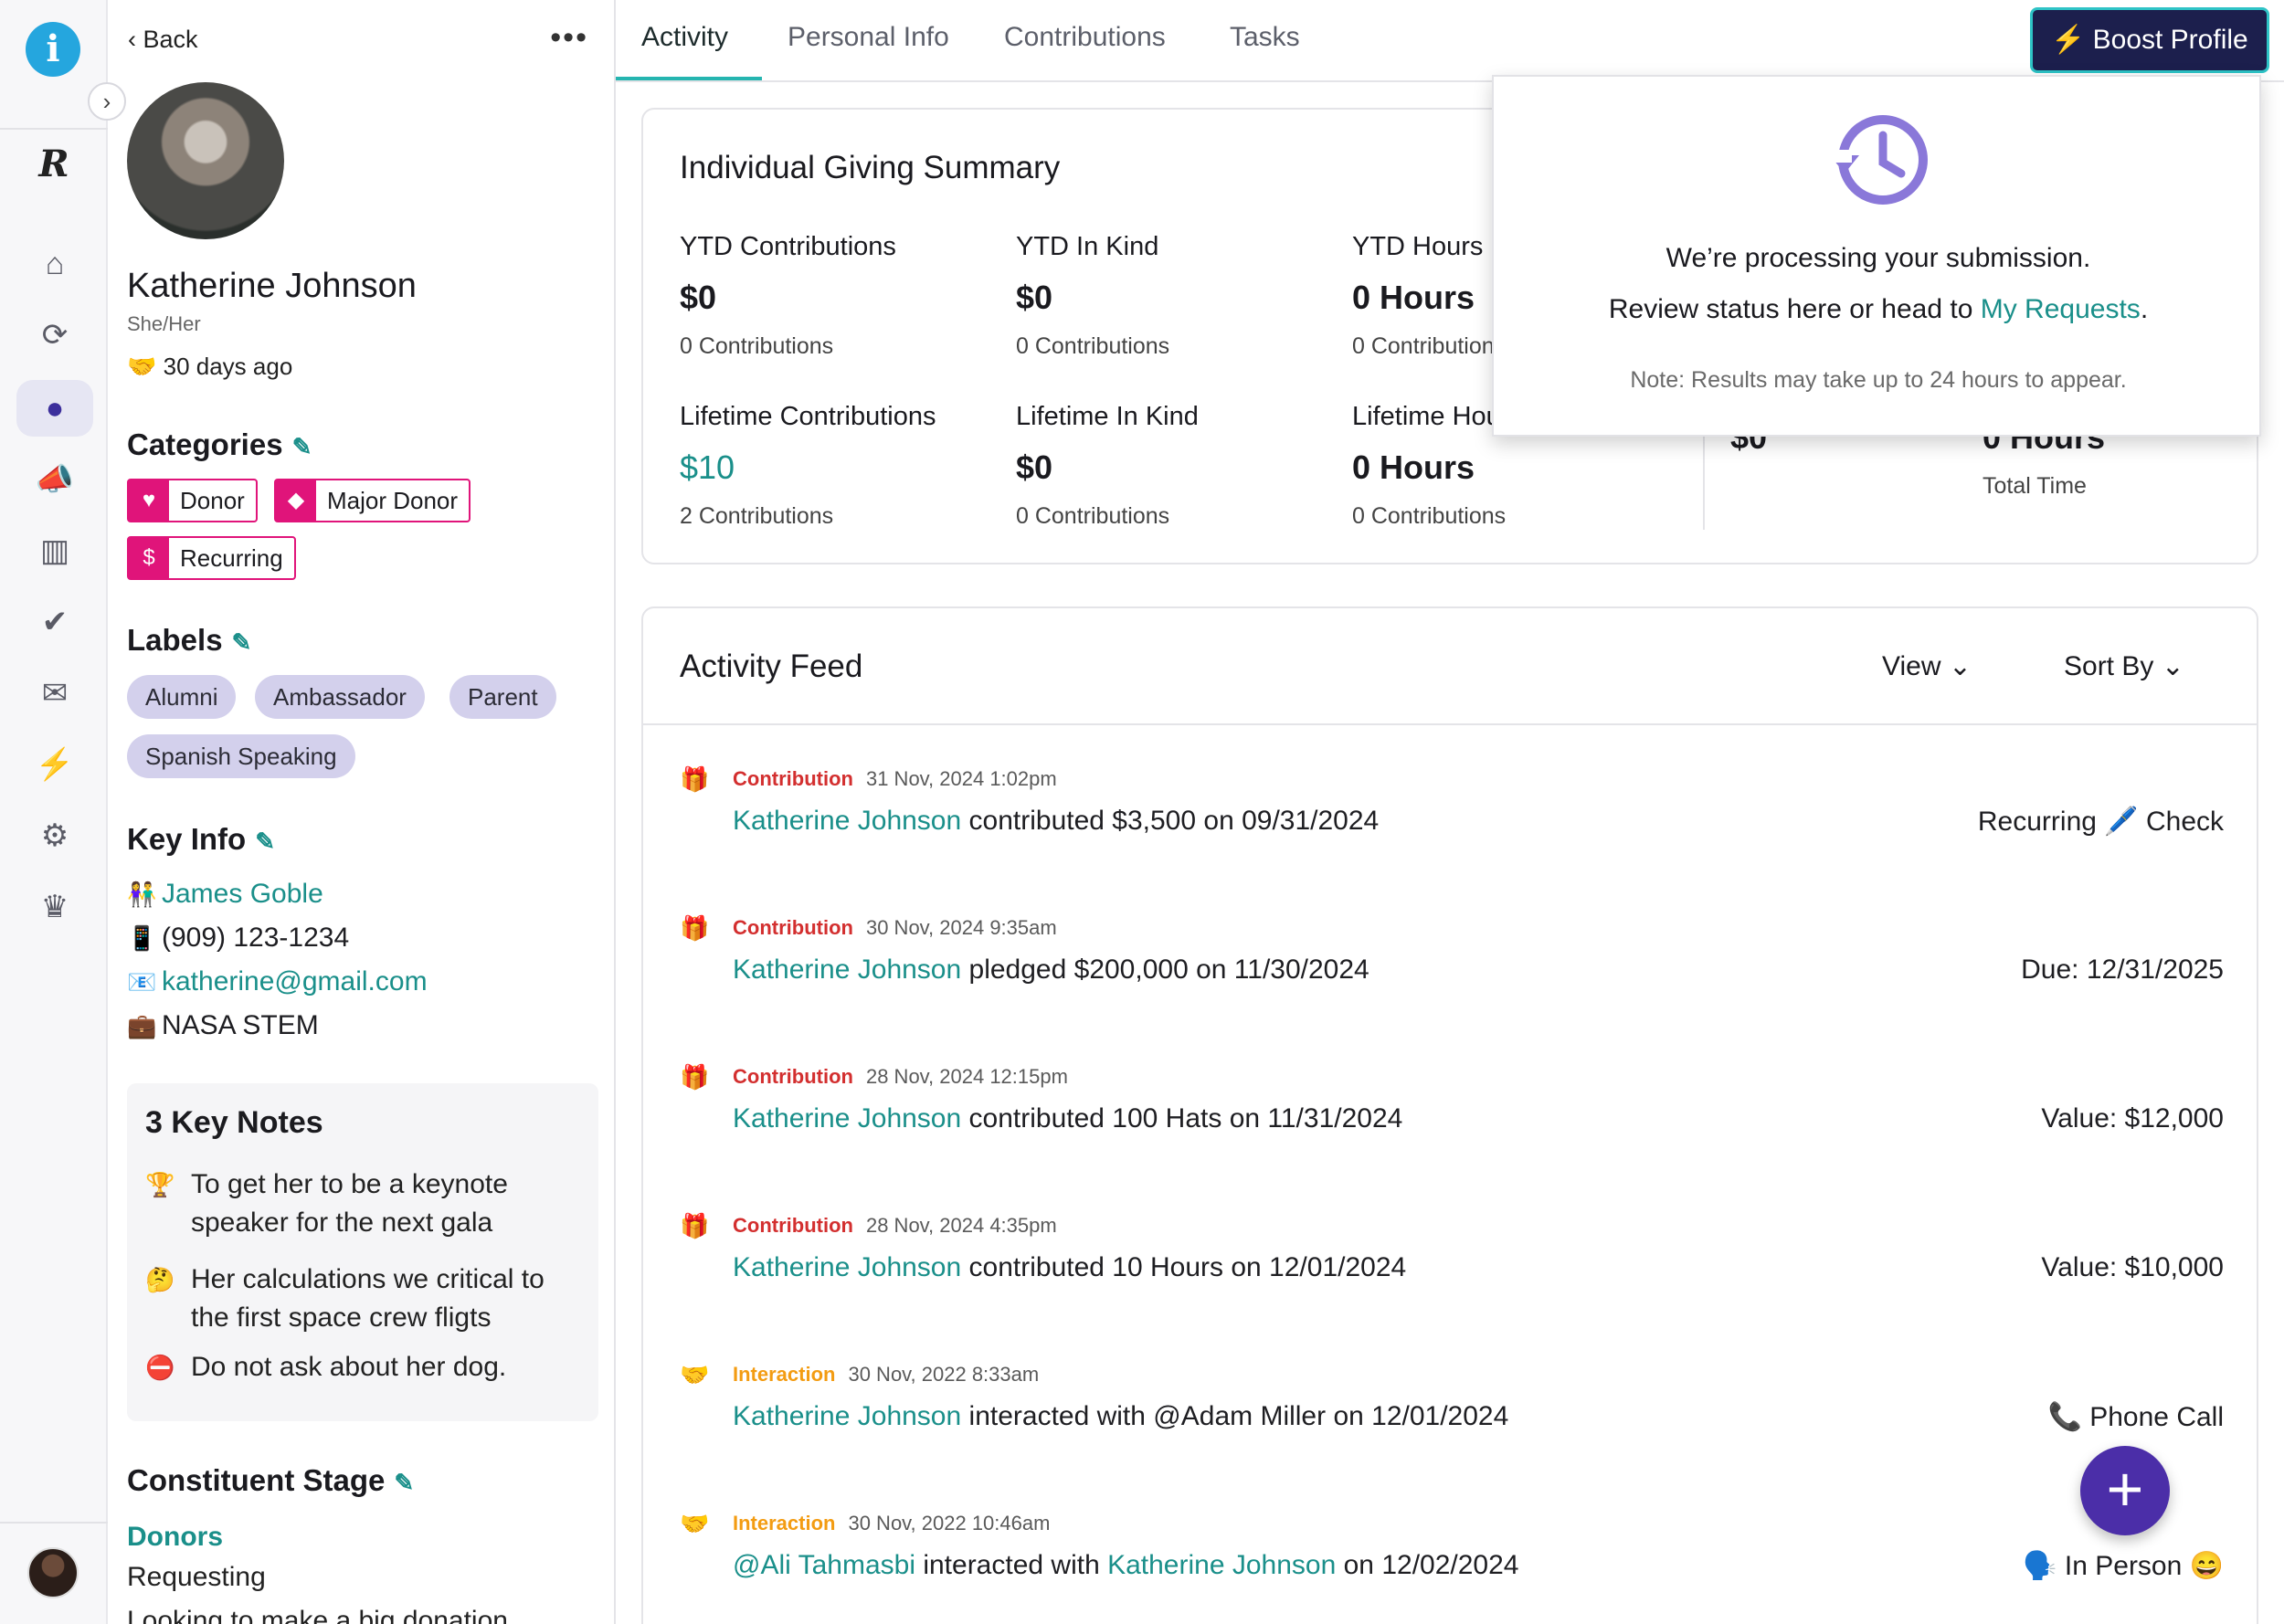 The width and height of the screenshot is (2284, 1624). What do you see at coordinates (2122, 970) in the screenshot?
I see `feed-item-meta: Due: 12/31/2025` at bounding box center [2122, 970].